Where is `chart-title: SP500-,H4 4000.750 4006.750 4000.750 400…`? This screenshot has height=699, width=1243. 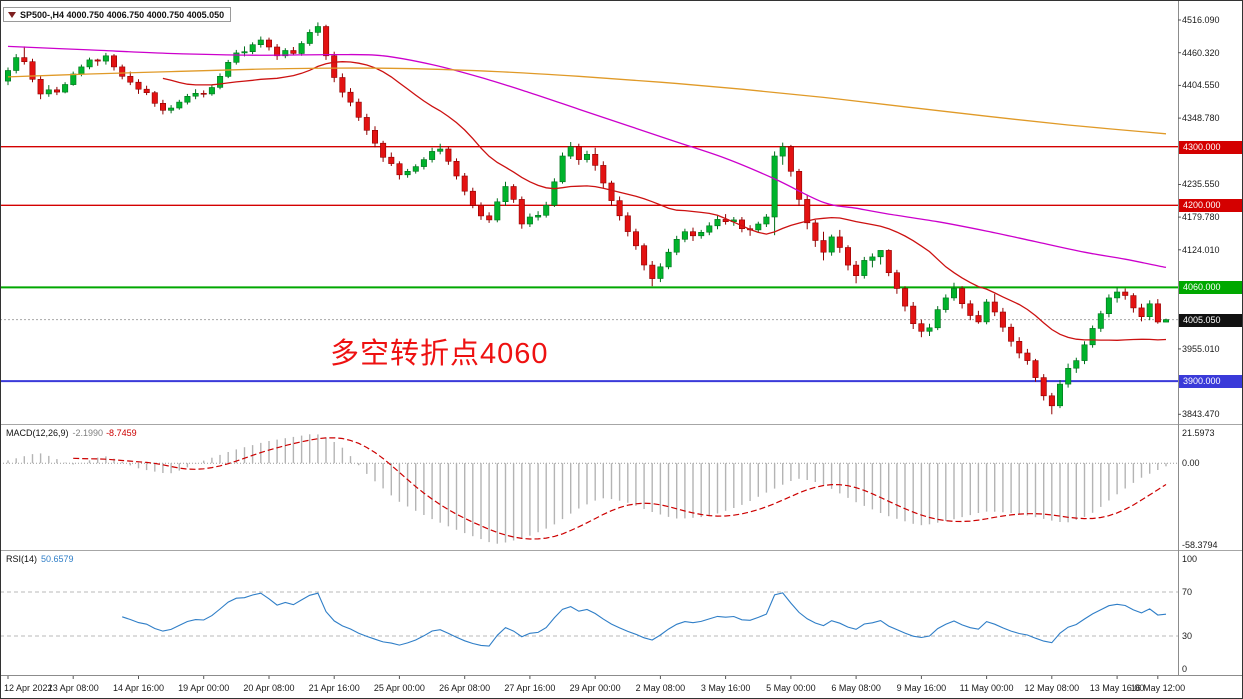
chart-title: SP500-,H4 4000.750 4006.750 4000.750 400… is located at coordinates (122, 14).